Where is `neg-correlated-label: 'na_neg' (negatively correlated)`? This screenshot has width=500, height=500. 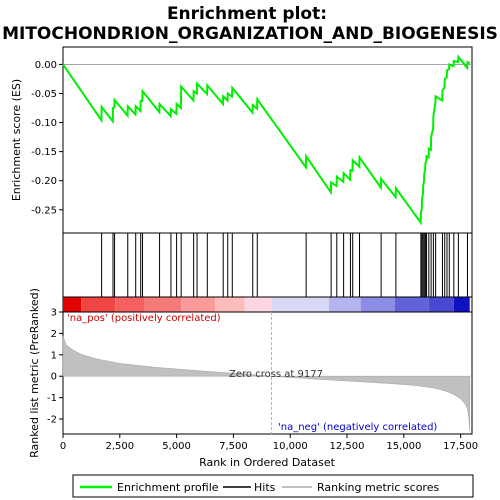 neg-correlated-label: 'na_neg' (negatively correlated) is located at coordinates (357, 427).